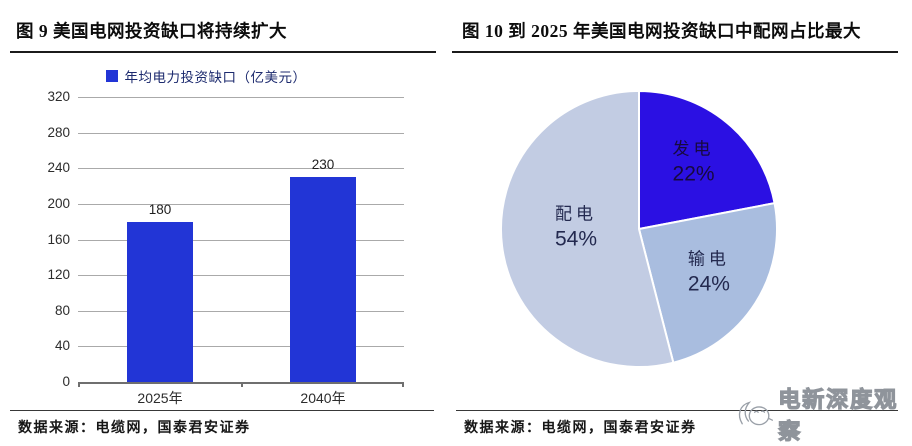 Image resolution: width=912 pixels, height=446 pixels. Describe the element at coordinates (66, 381) in the screenshot. I see `y-axis-tick-label: 0` at that location.